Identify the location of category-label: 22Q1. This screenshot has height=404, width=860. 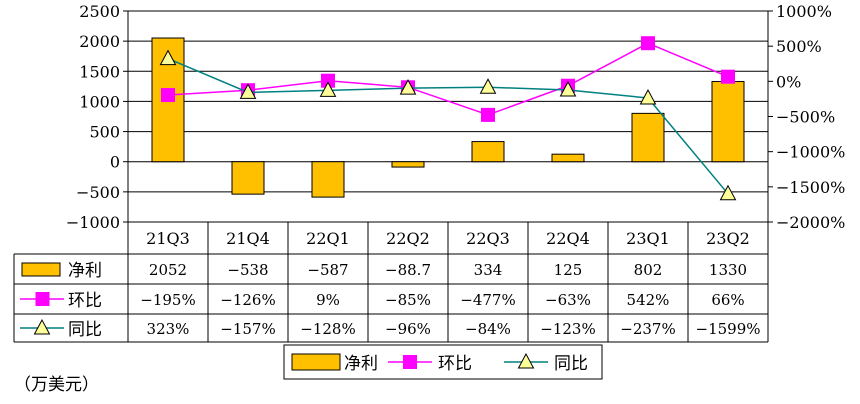
(328, 238).